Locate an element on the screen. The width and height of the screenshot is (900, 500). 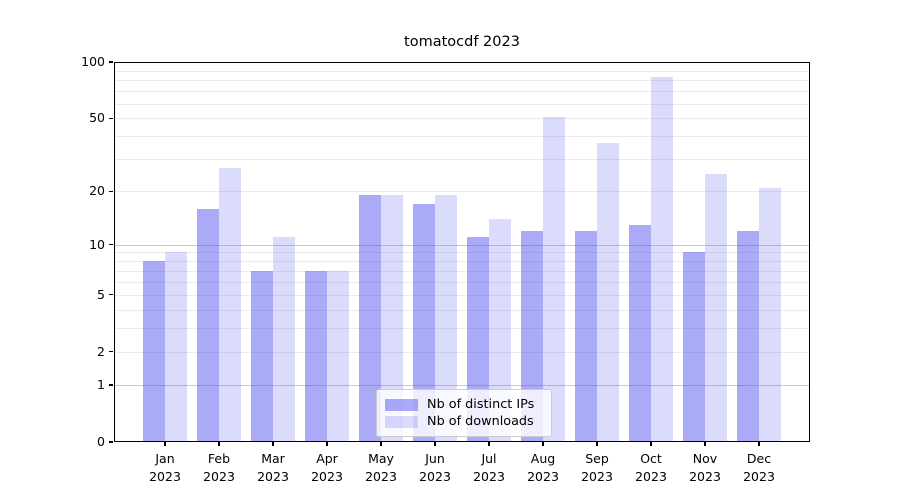
bar-ips-jan is located at coordinates (154, 351).